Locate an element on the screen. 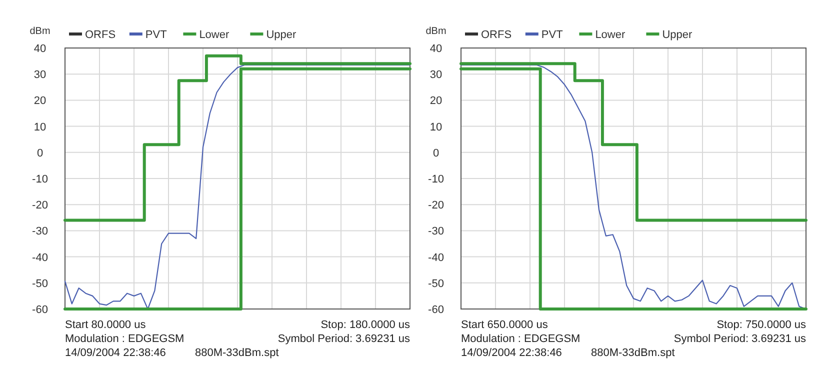 This screenshot has width=831, height=385. text: Stop: 750.0000 us is located at coordinates (761, 325).